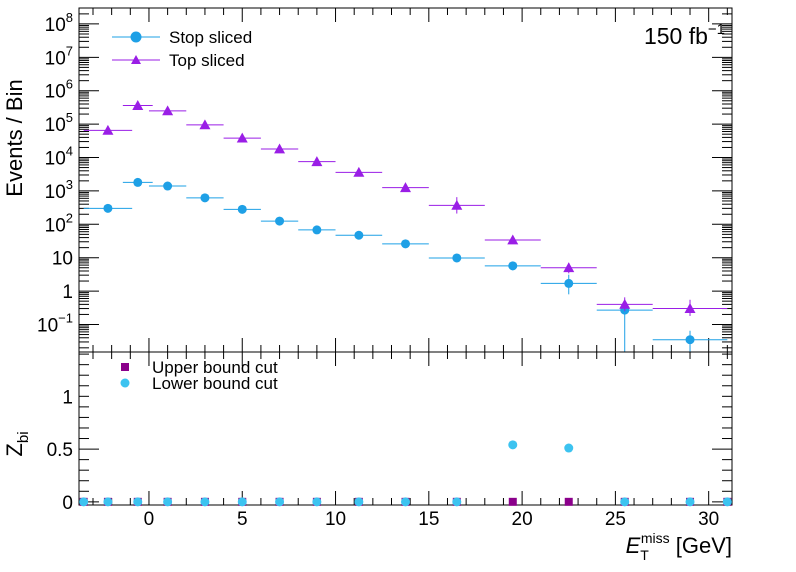 This screenshot has height=572, width=796. I want to click on x-tick-label: 5, so click(242, 519).